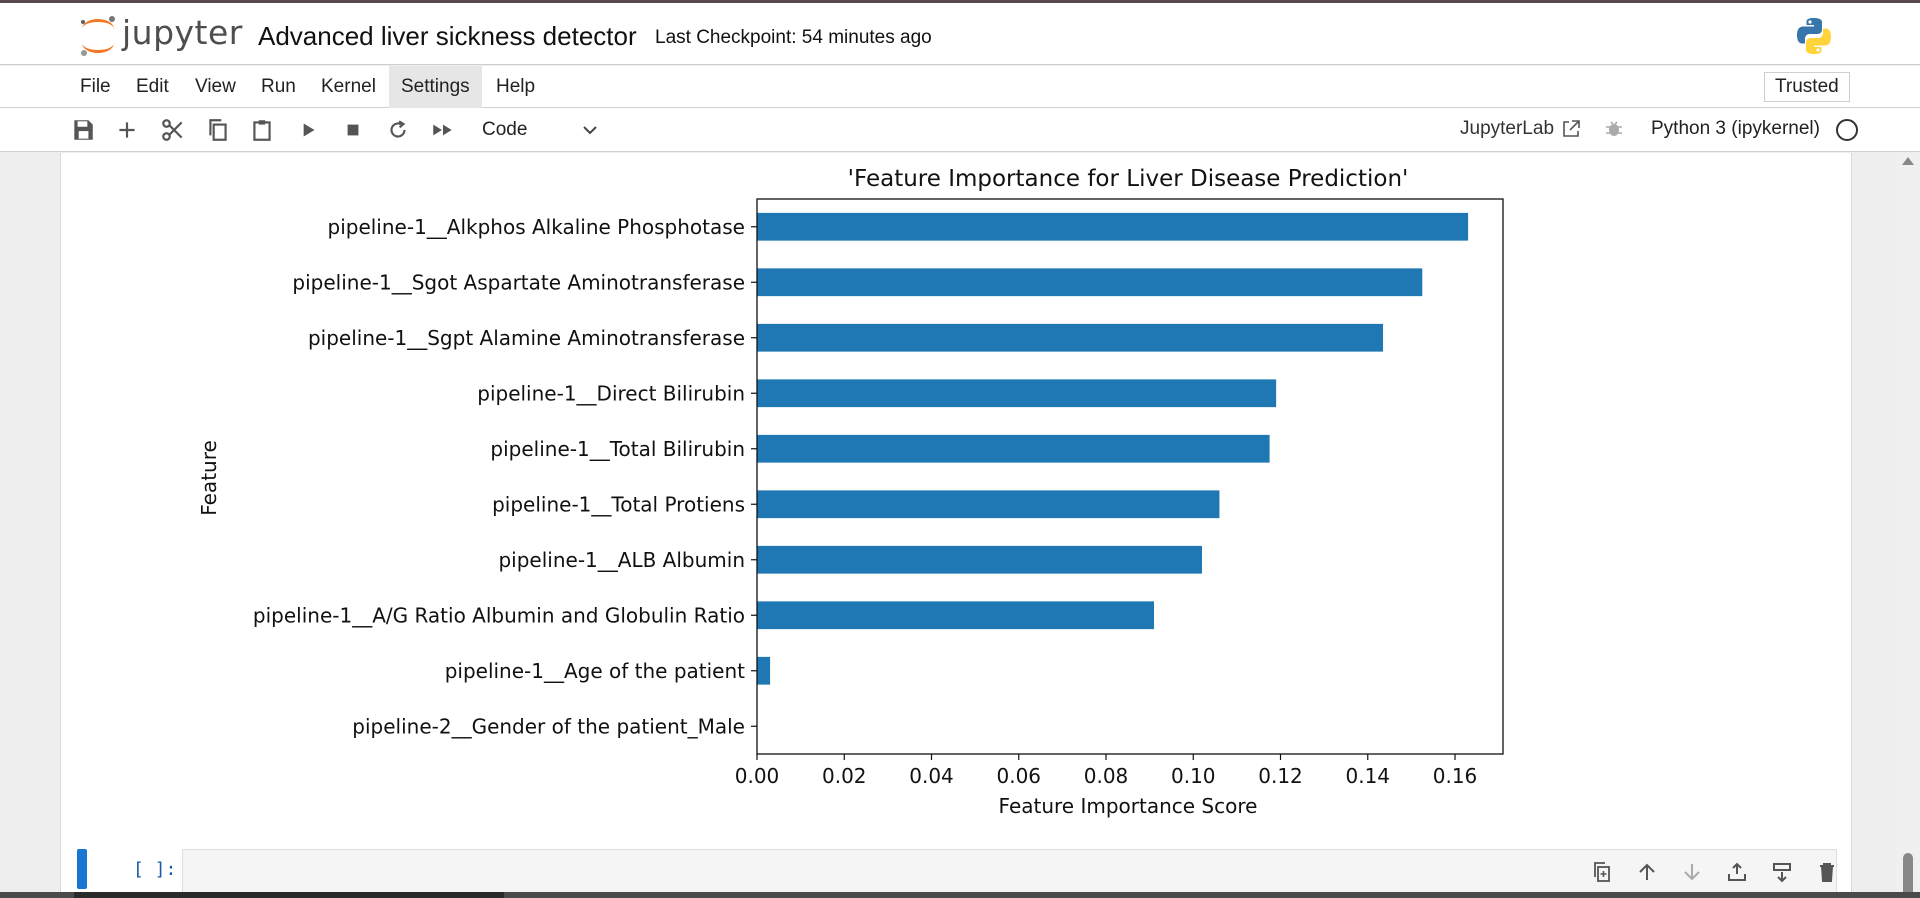 The height and width of the screenshot is (898, 1920). Describe the element at coordinates (590, 130) in the screenshot. I see `chevron-down-icon` at that location.